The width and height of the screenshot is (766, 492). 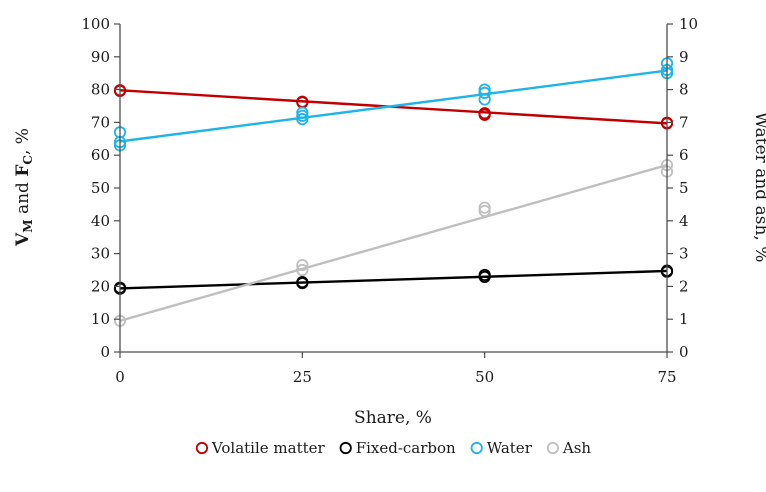 What do you see at coordinates (484, 377) in the screenshot?
I see `x-tick-label: 50` at bounding box center [484, 377].